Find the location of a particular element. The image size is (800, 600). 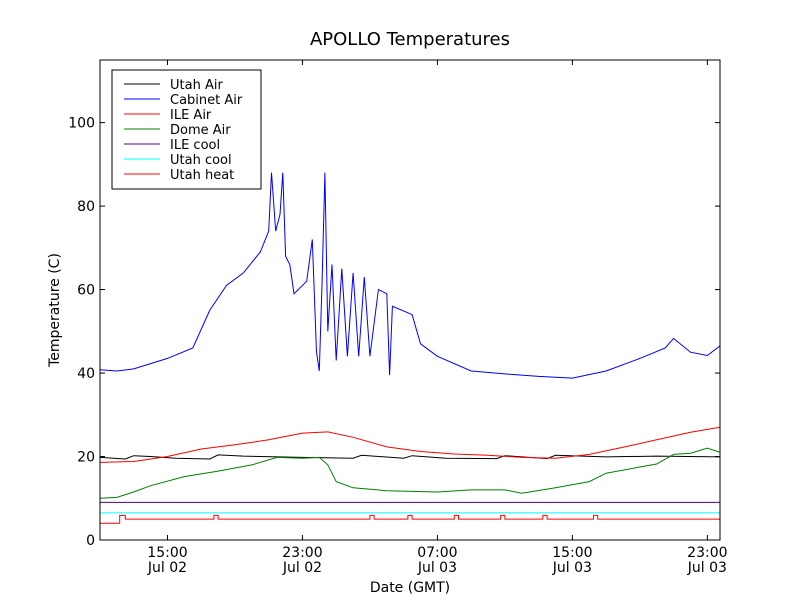

legend-label: Cabinet Air is located at coordinates (206, 100).